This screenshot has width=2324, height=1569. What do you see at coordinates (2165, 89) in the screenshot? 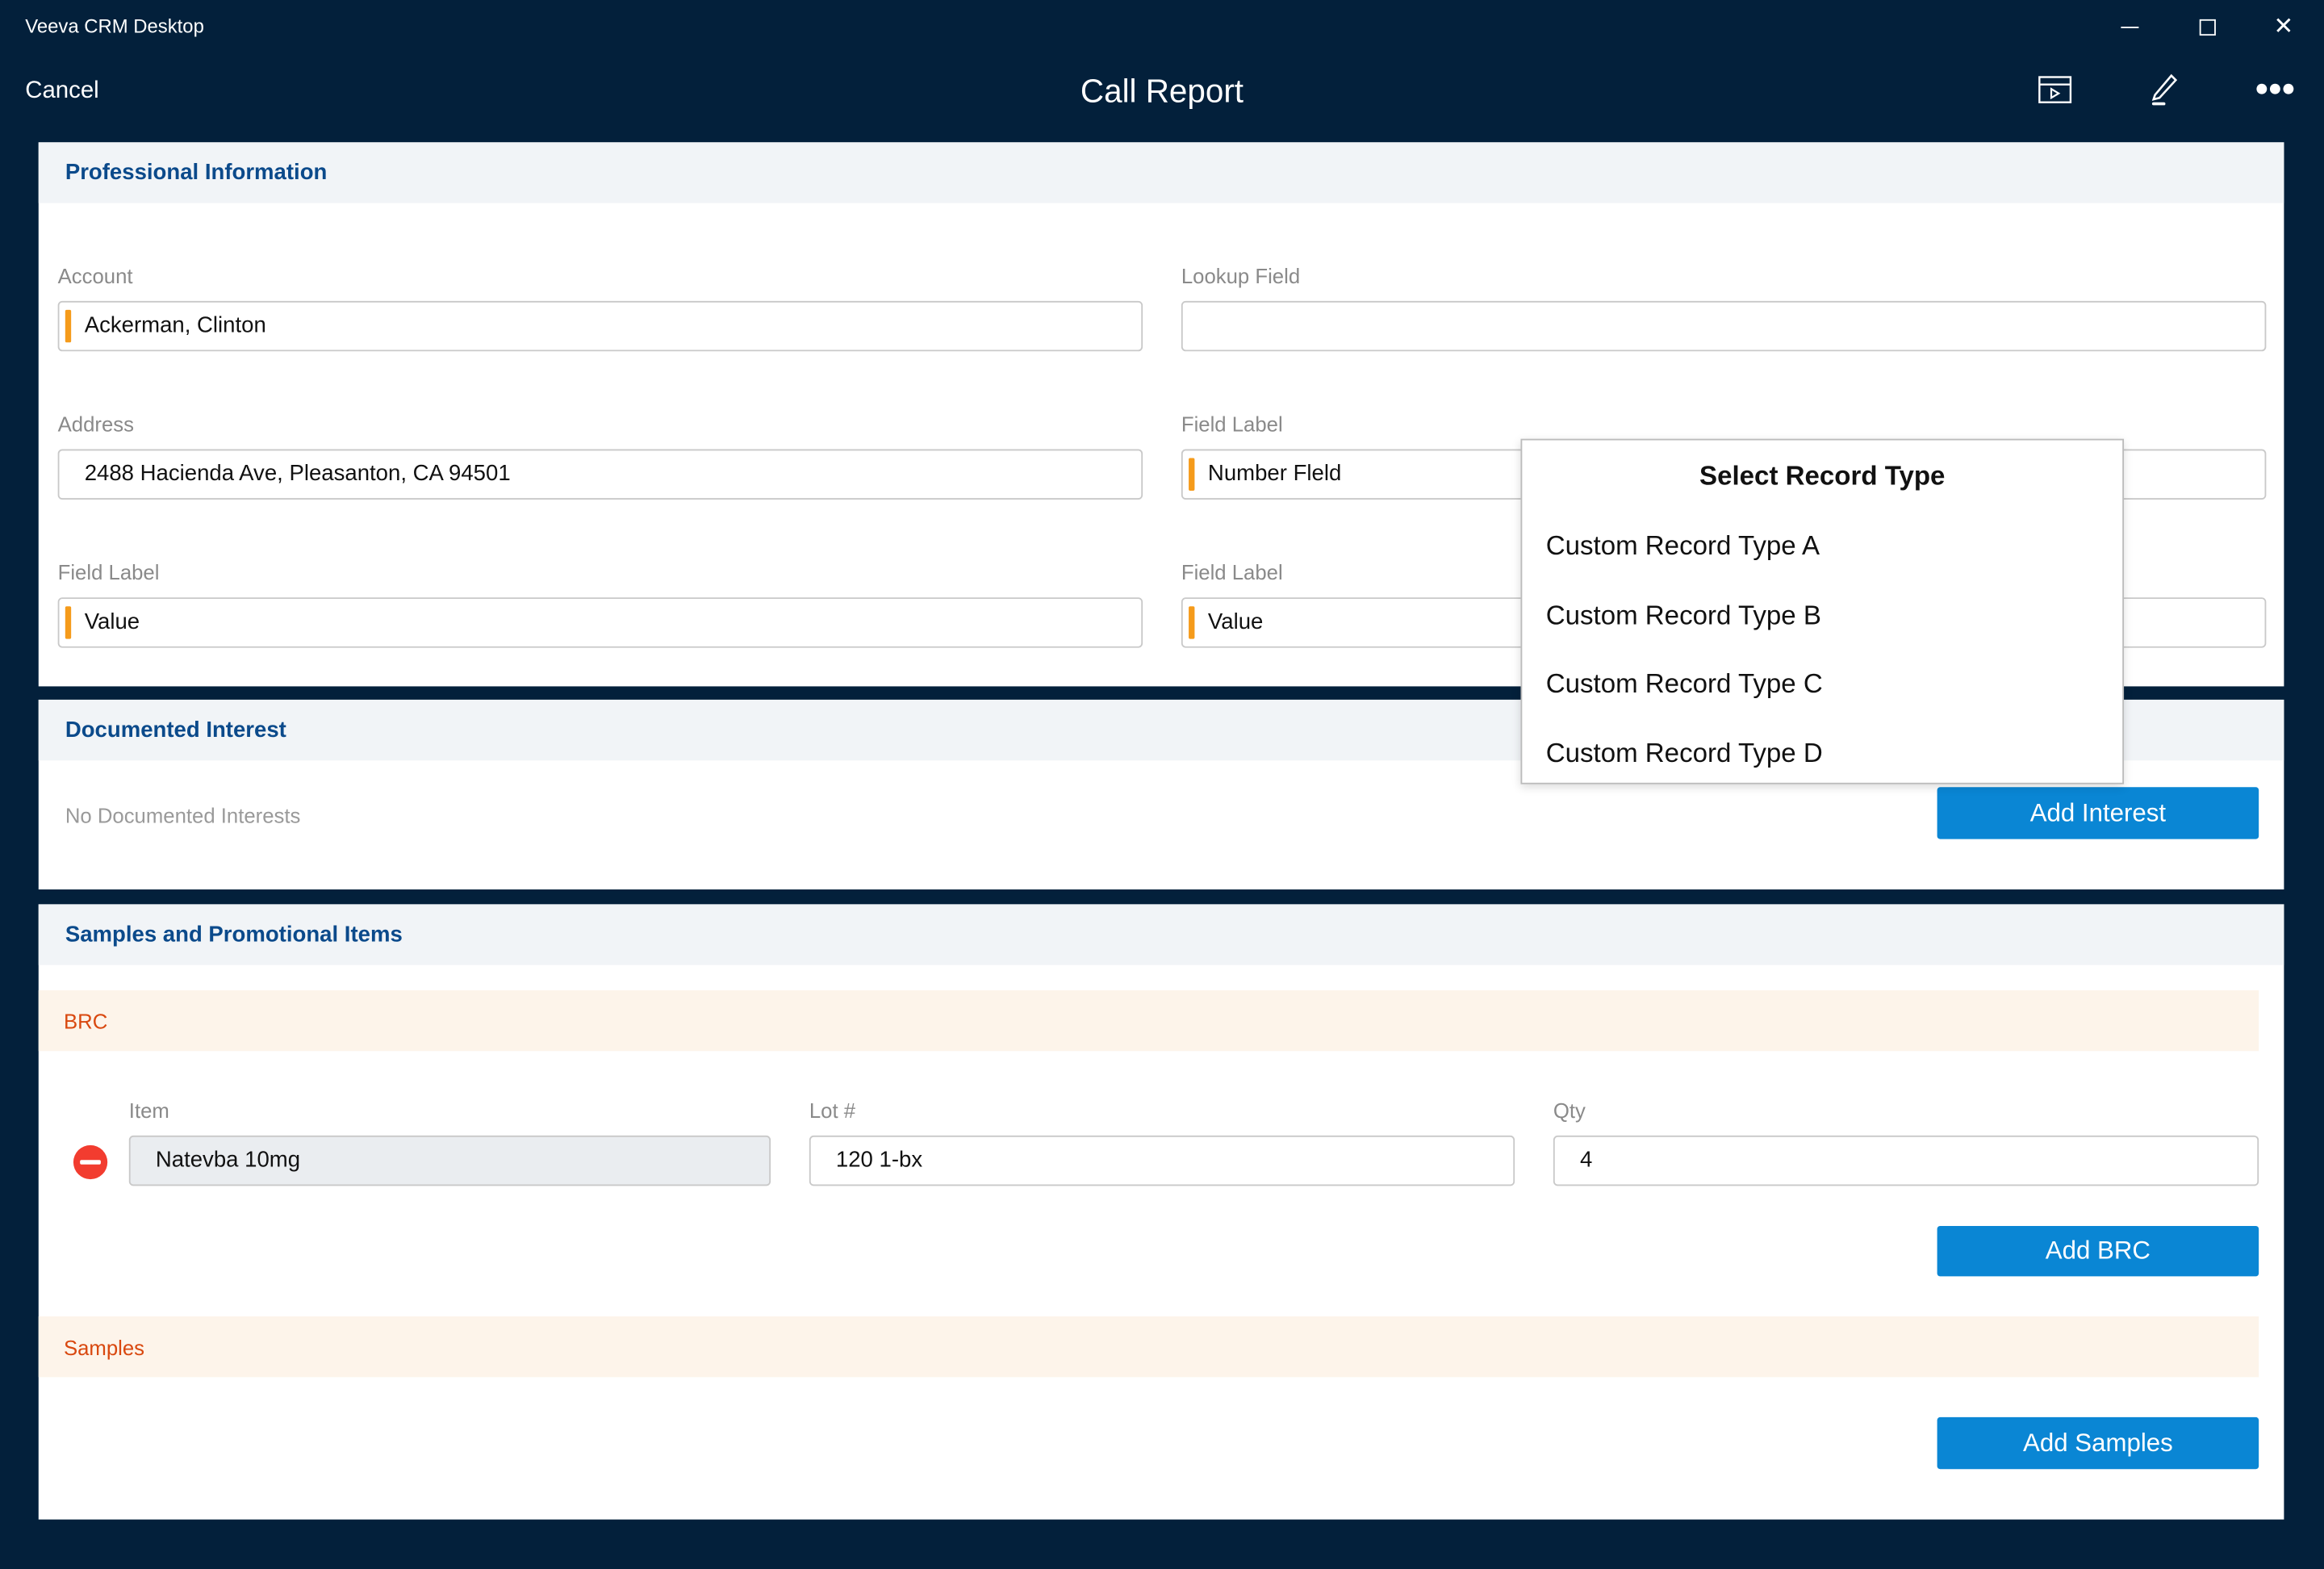
I see `pen-edit-icon` at bounding box center [2165, 89].